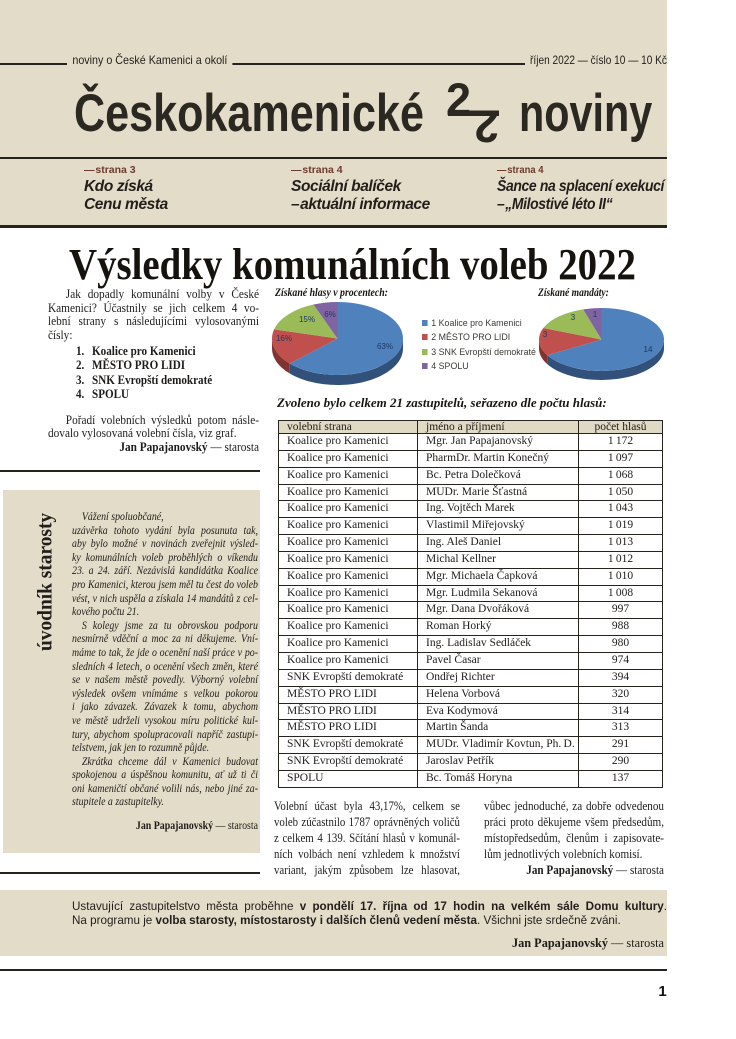  Describe the element at coordinates (307, 319) in the screenshot. I see `svg-text: 15%` at that location.